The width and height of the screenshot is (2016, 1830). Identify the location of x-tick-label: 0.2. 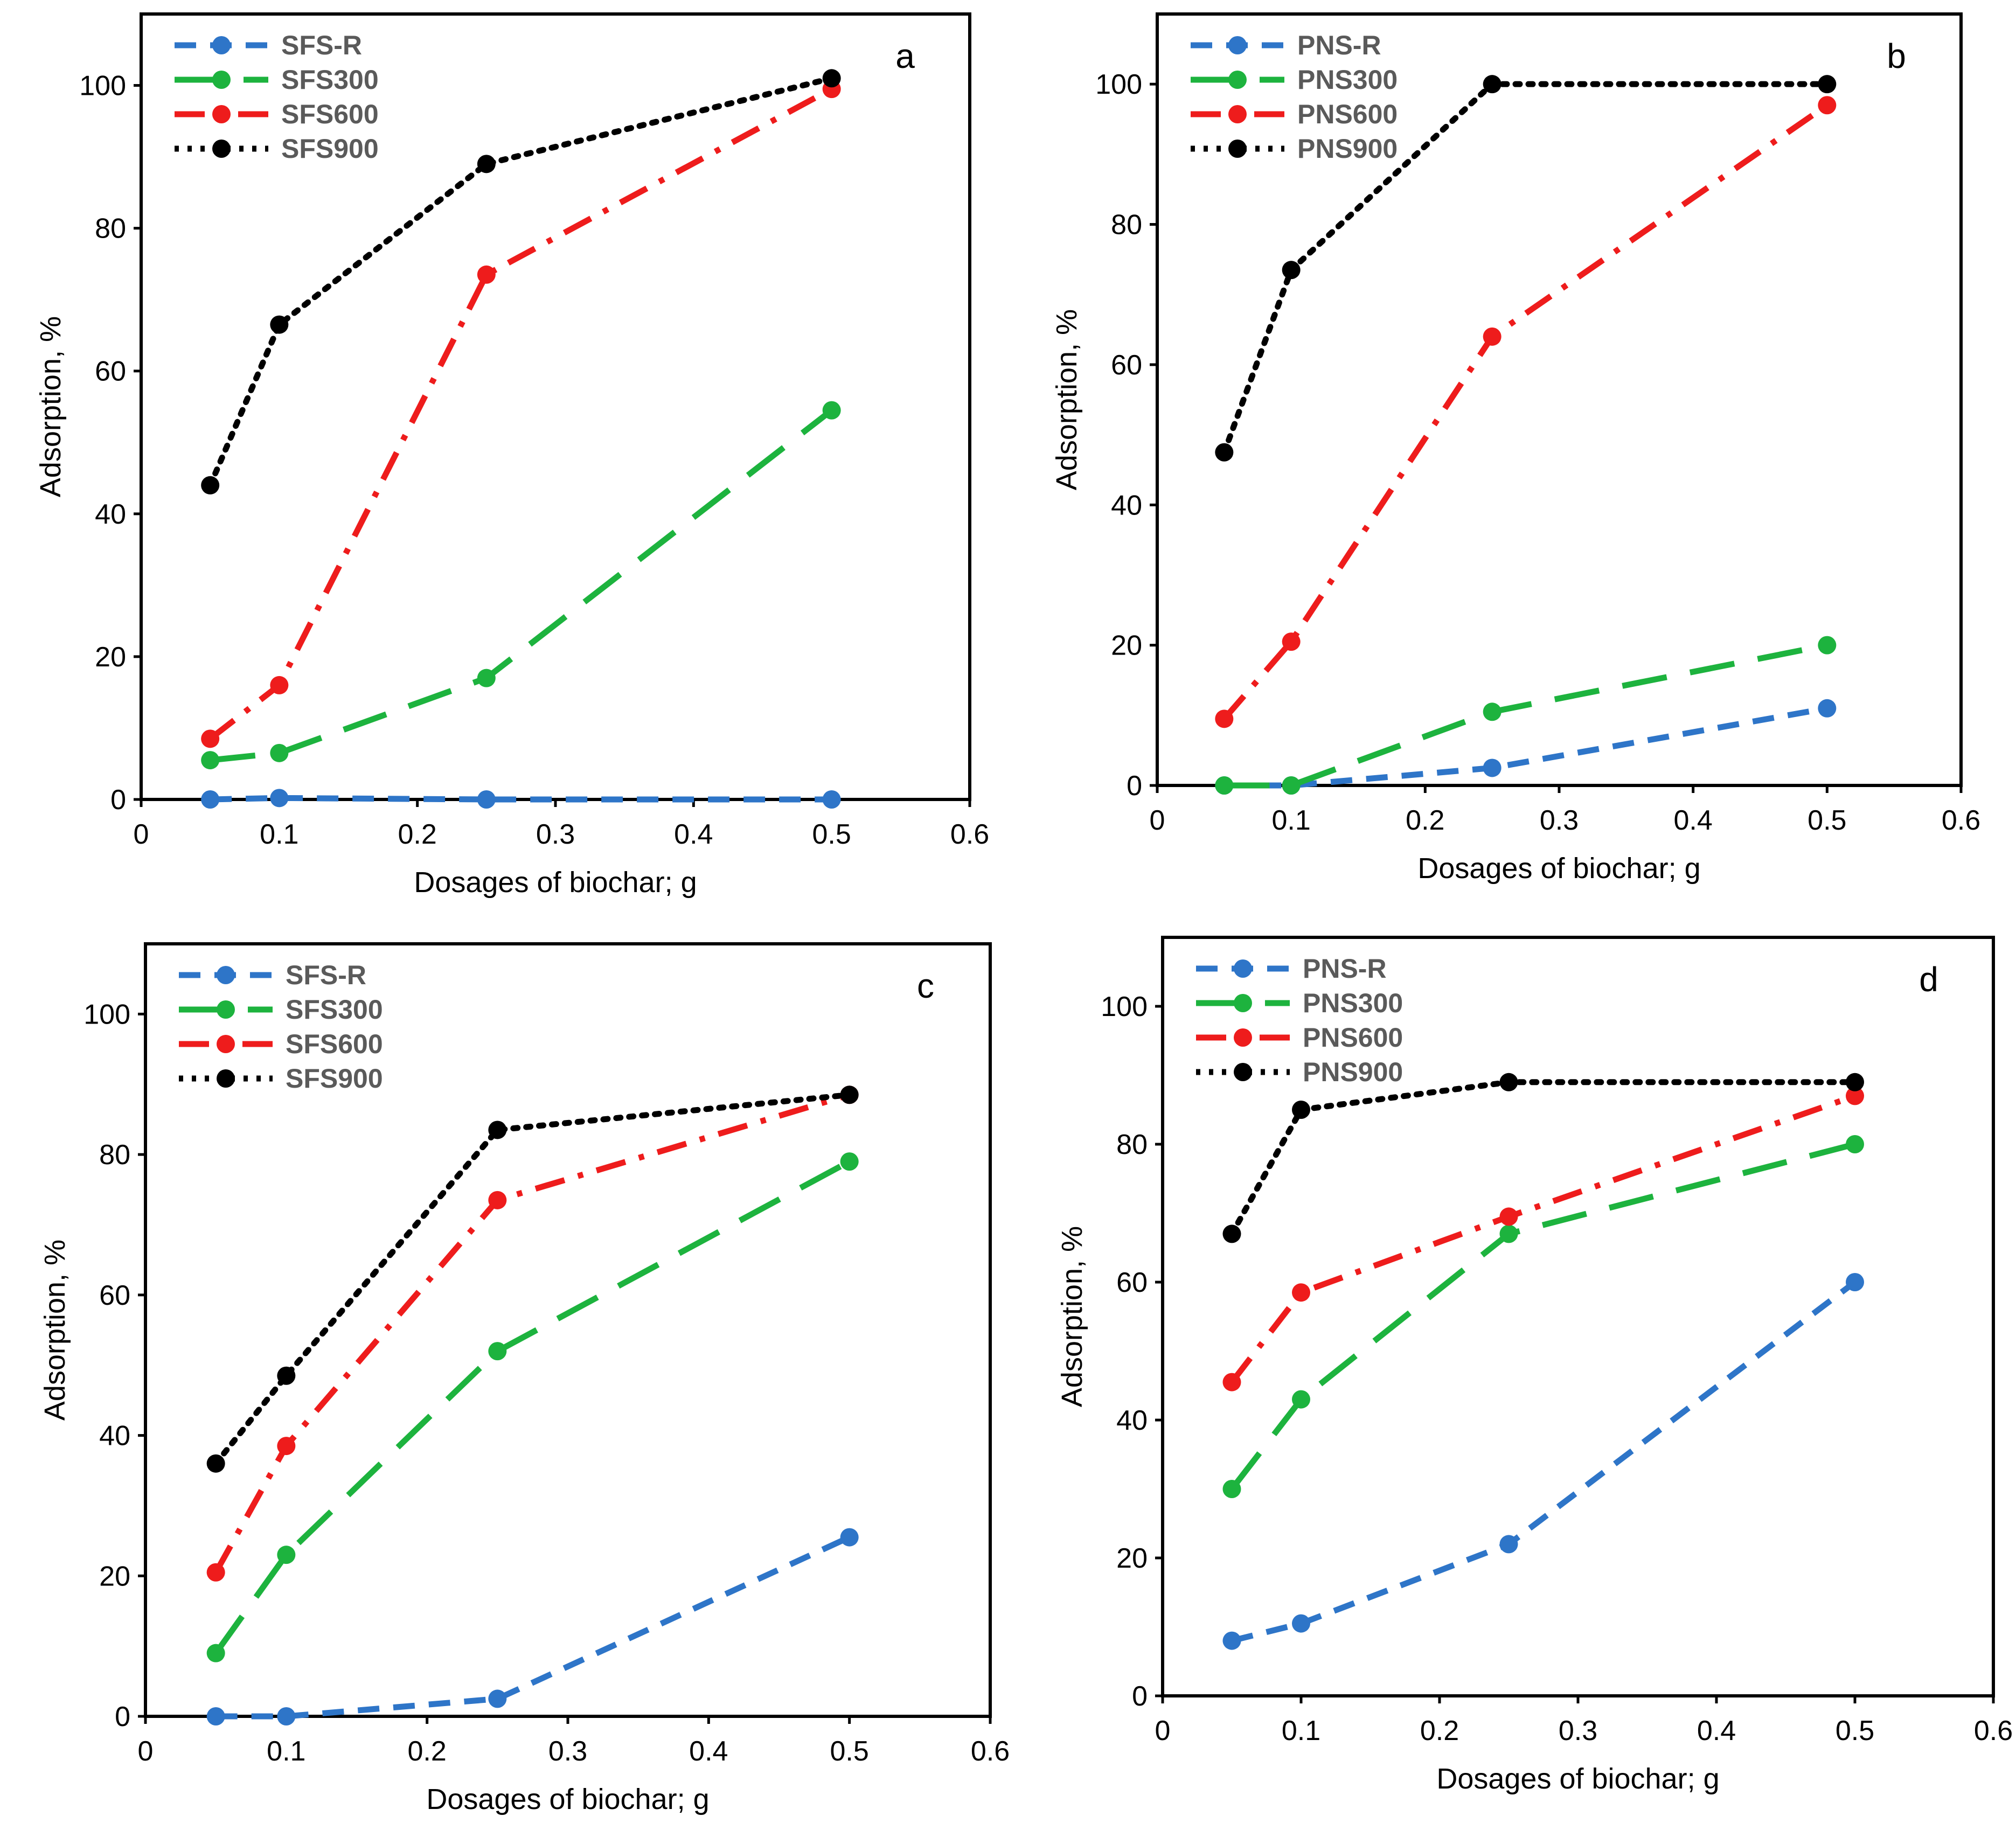
(1439, 1730).